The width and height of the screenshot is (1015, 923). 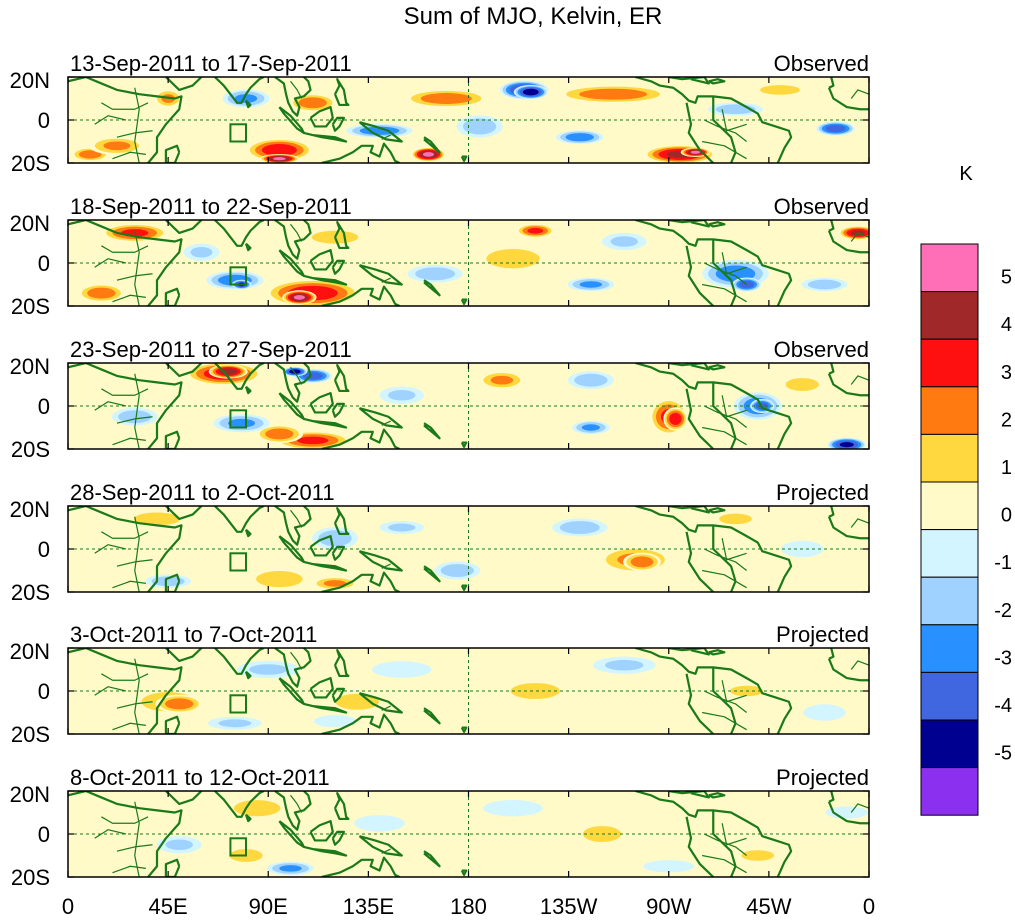 What do you see at coordinates (1003, 754) in the screenshot?
I see `colorbar-level-label: -5` at bounding box center [1003, 754].